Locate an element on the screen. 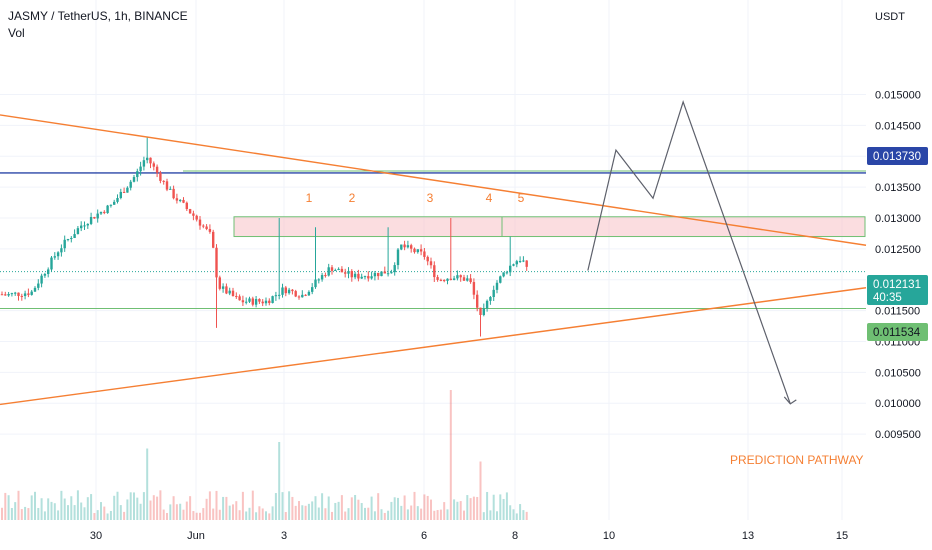  supply-zone is located at coordinates (549, 227).